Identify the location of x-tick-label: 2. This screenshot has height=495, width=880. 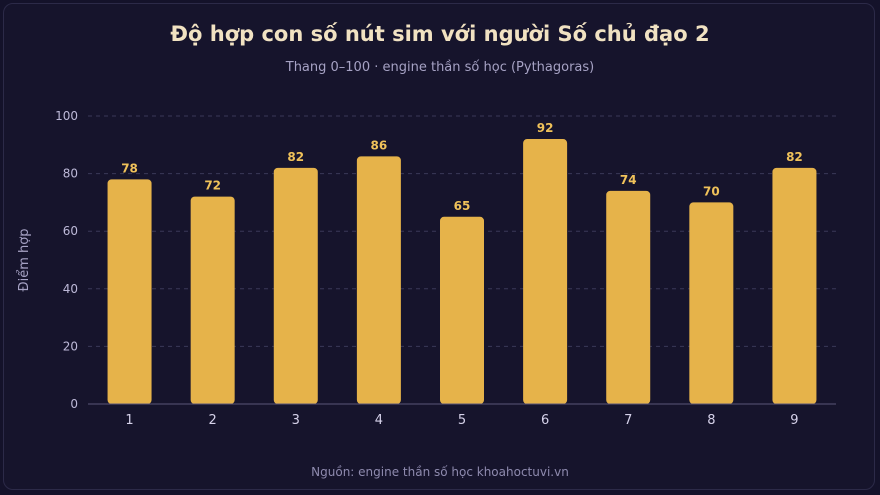
(213, 420).